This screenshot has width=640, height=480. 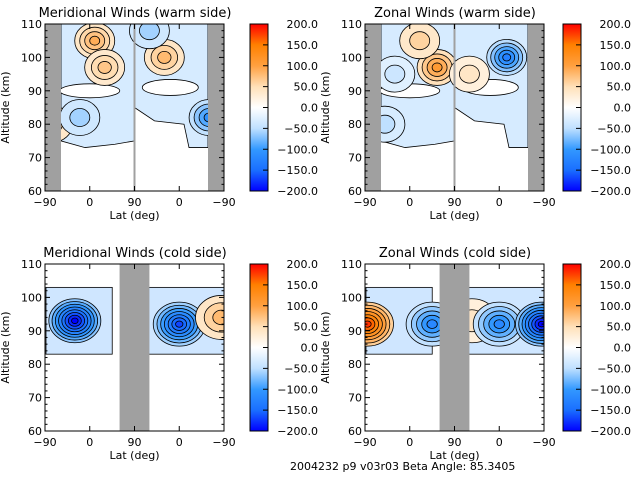 I want to click on footer-text: 2004232 p9 v03r03 Beta Angle: 85.3405, so click(x=402, y=466).